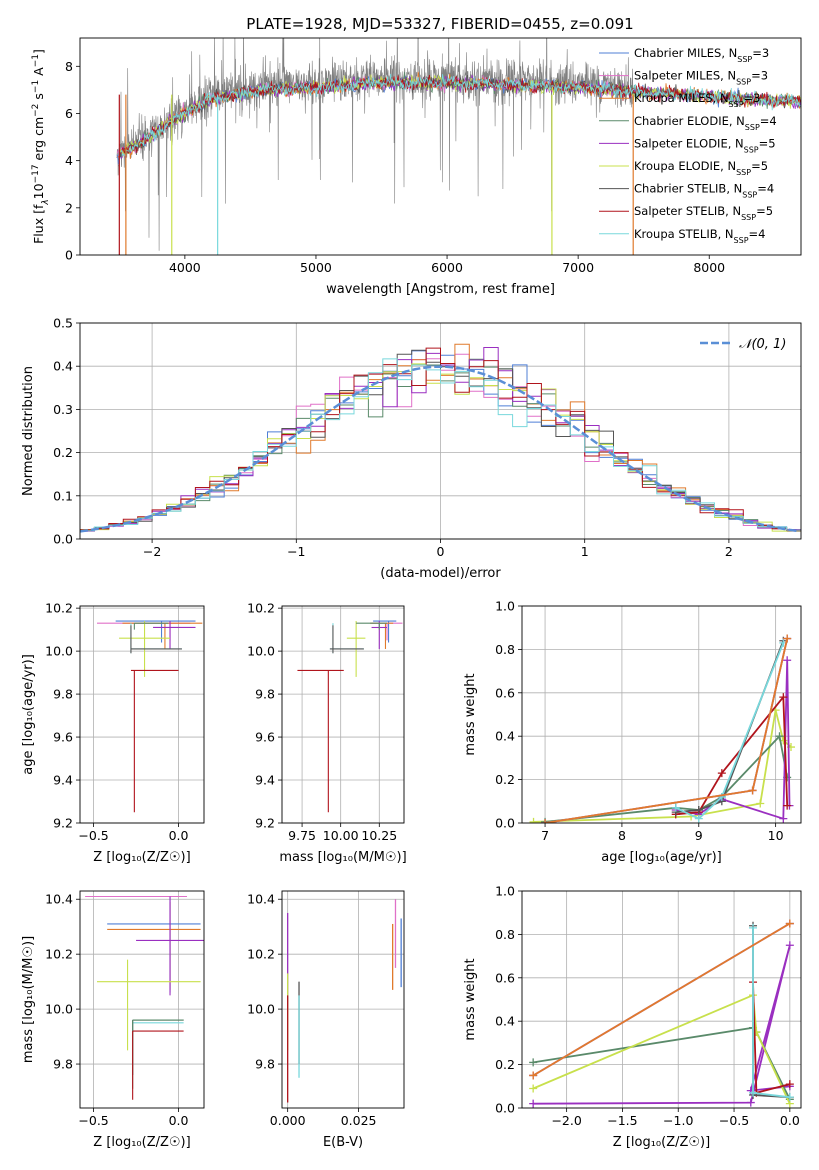 The height and width of the screenshot is (1170, 819). Describe the element at coordinates (585, 551) in the screenshot. I see `x-tick-label: 1` at that location.